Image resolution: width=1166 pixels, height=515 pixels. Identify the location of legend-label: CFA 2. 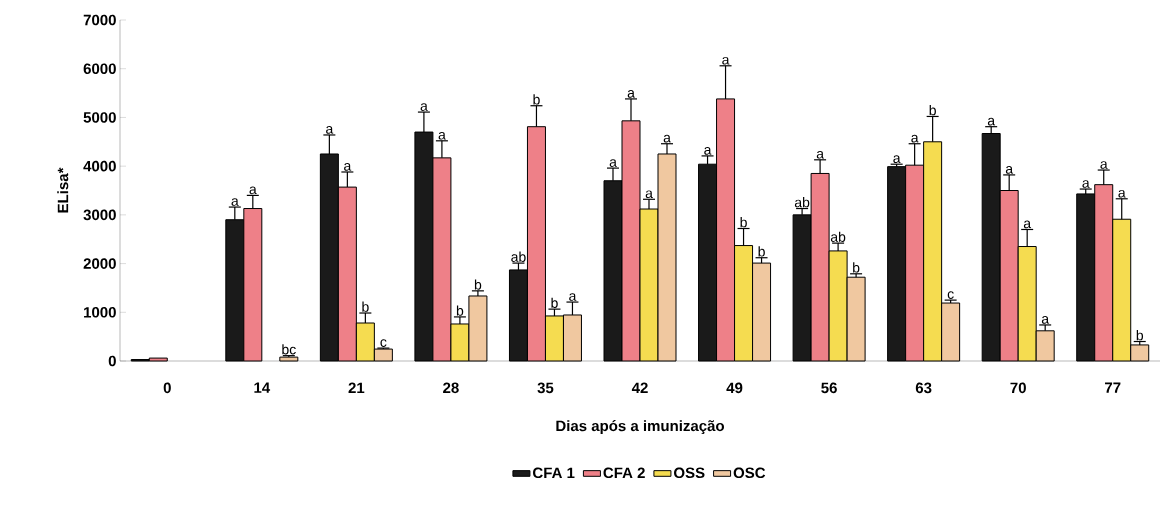
(624, 473).